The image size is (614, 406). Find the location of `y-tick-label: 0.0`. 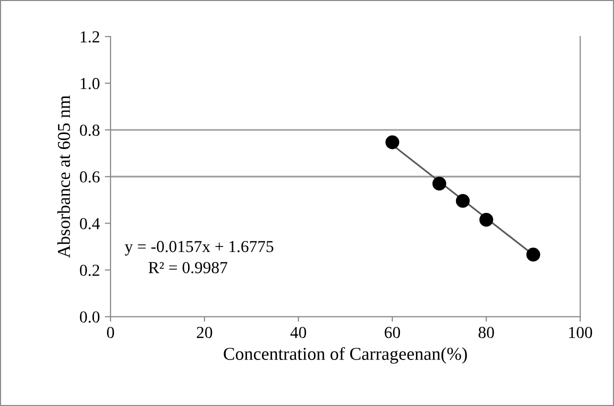

y-tick-label: 0.0 is located at coordinates (90, 317).